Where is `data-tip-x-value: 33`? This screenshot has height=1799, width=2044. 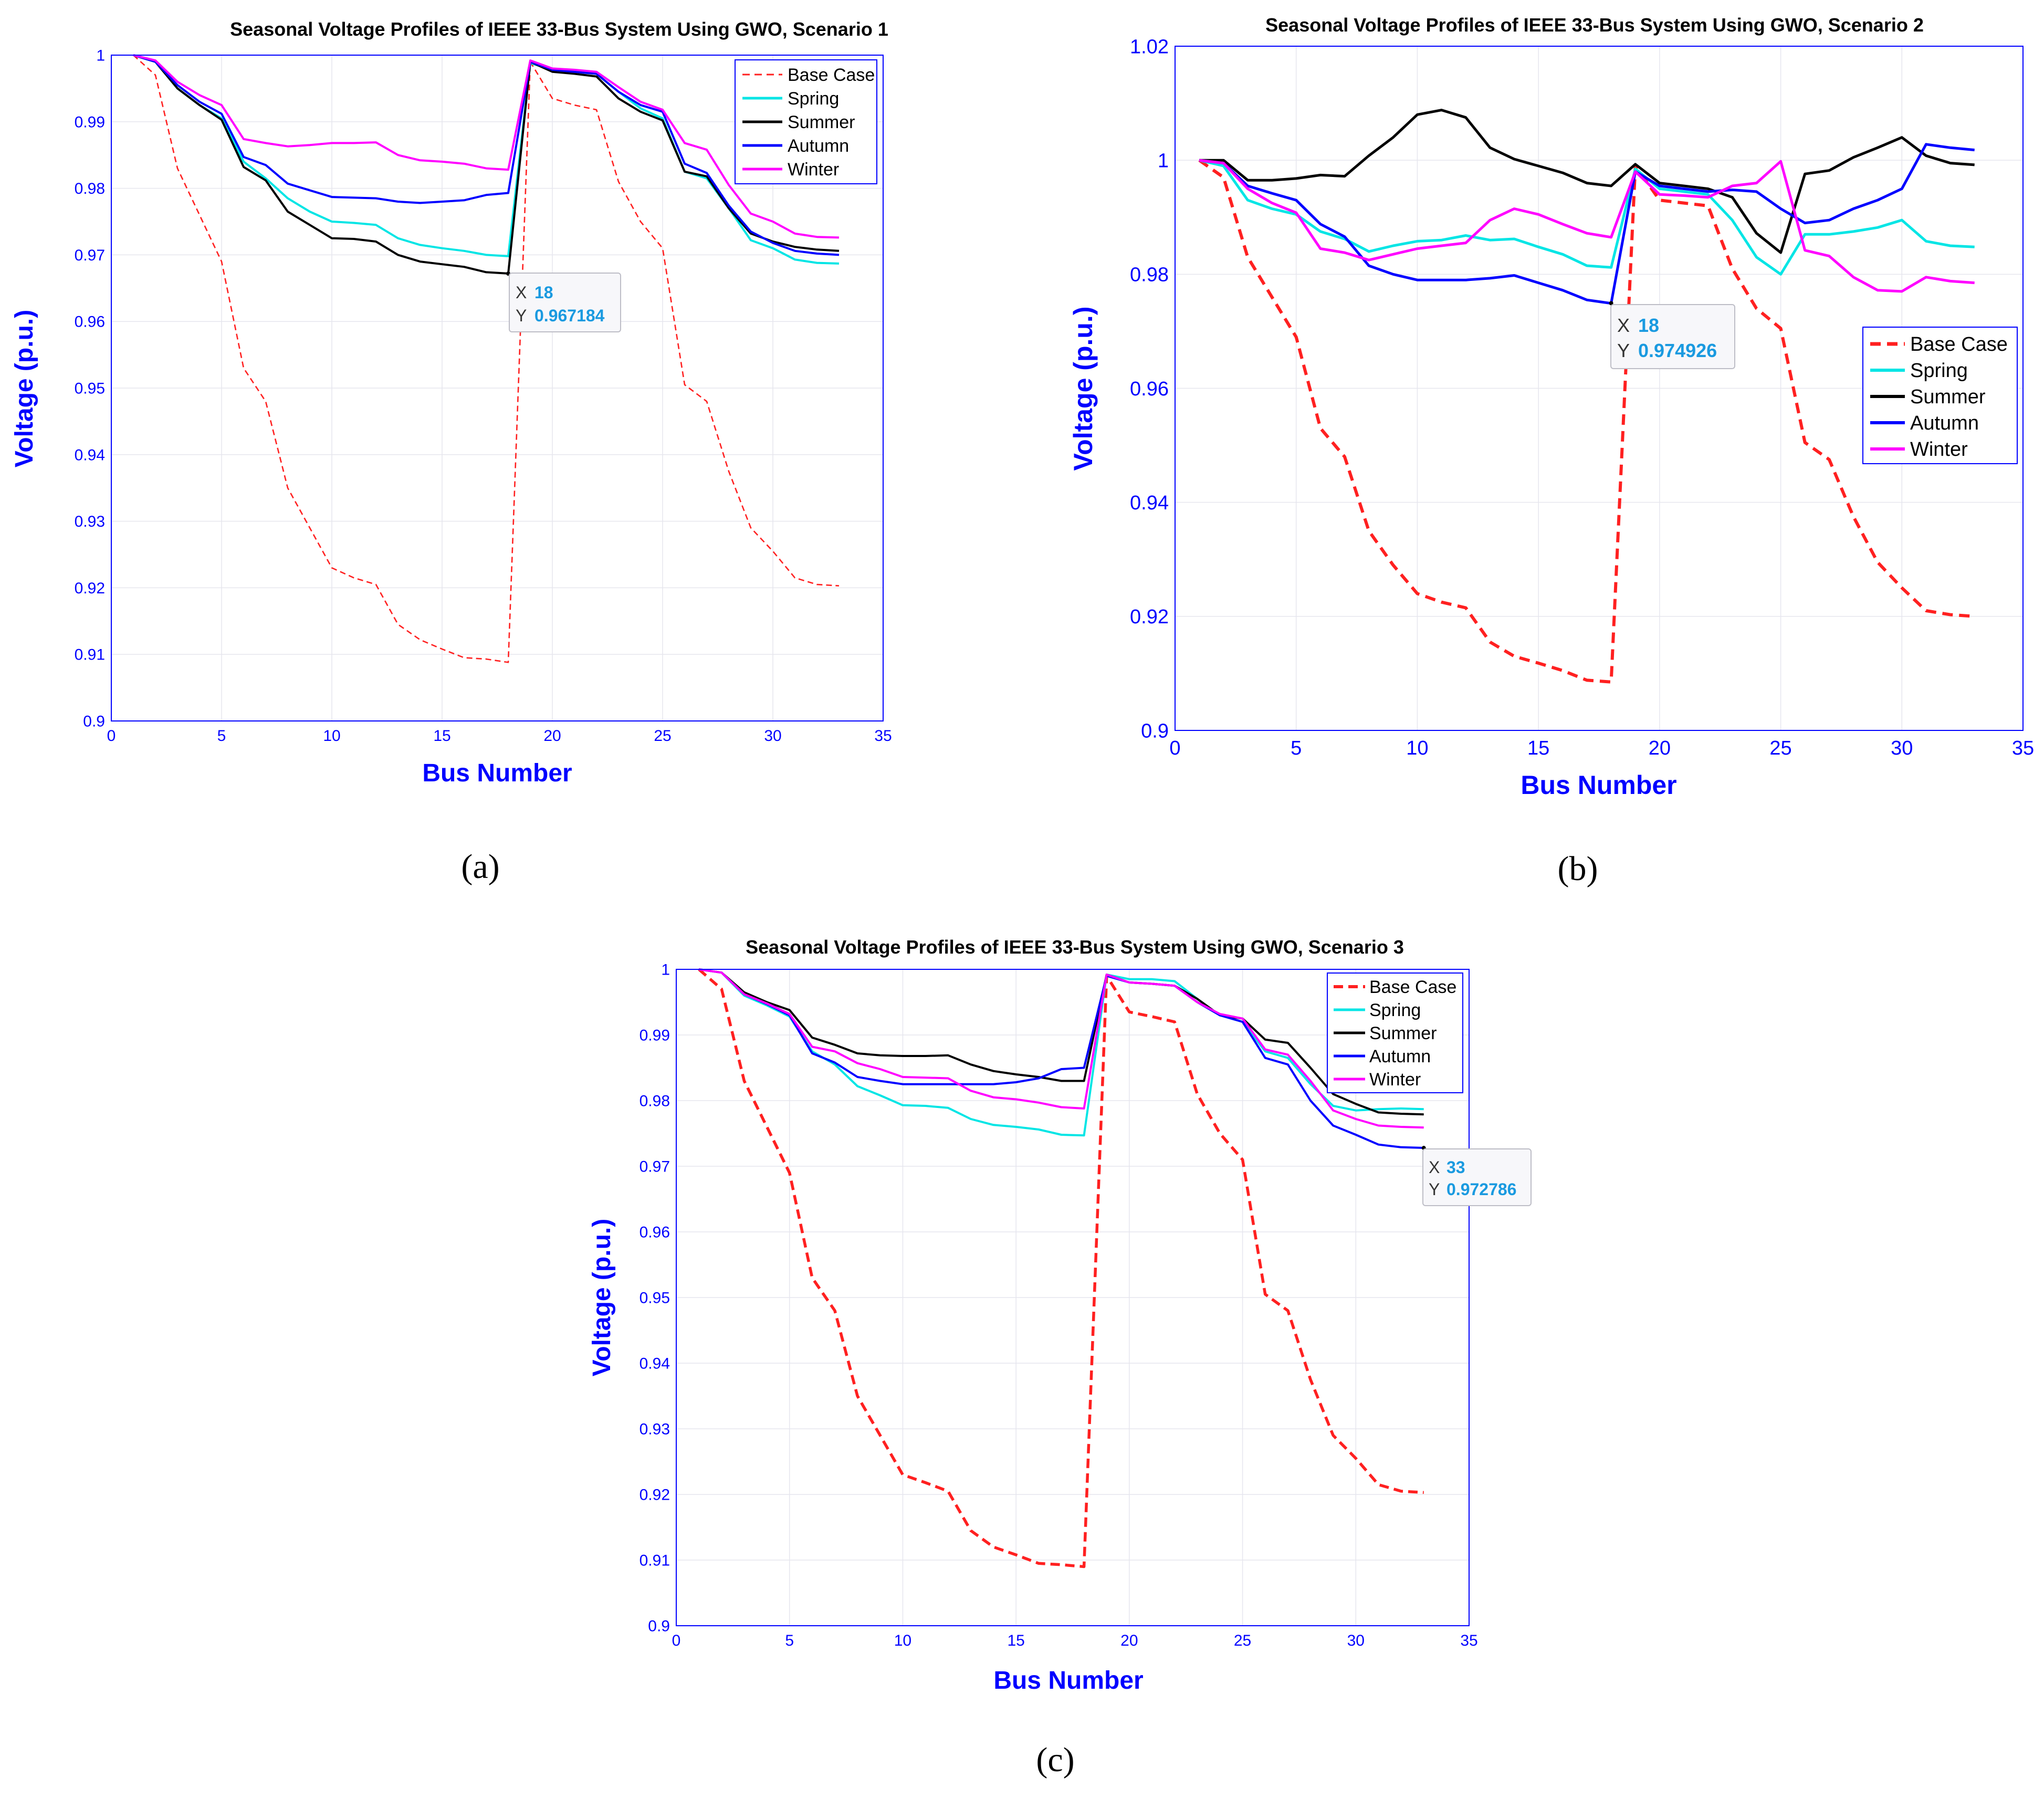 data-tip-x-value: 33 is located at coordinates (1455, 1167).